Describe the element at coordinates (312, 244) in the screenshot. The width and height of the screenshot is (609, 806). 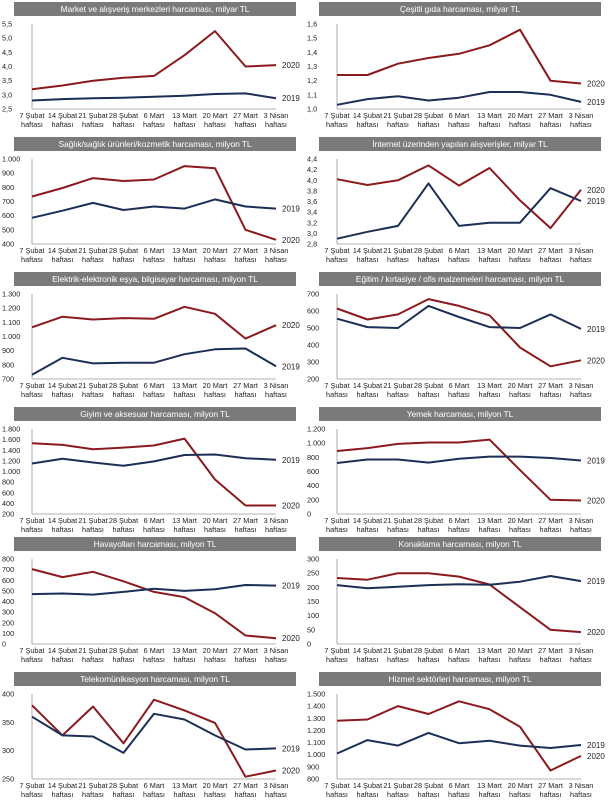
I see `y-tick-label: 2,8` at that location.